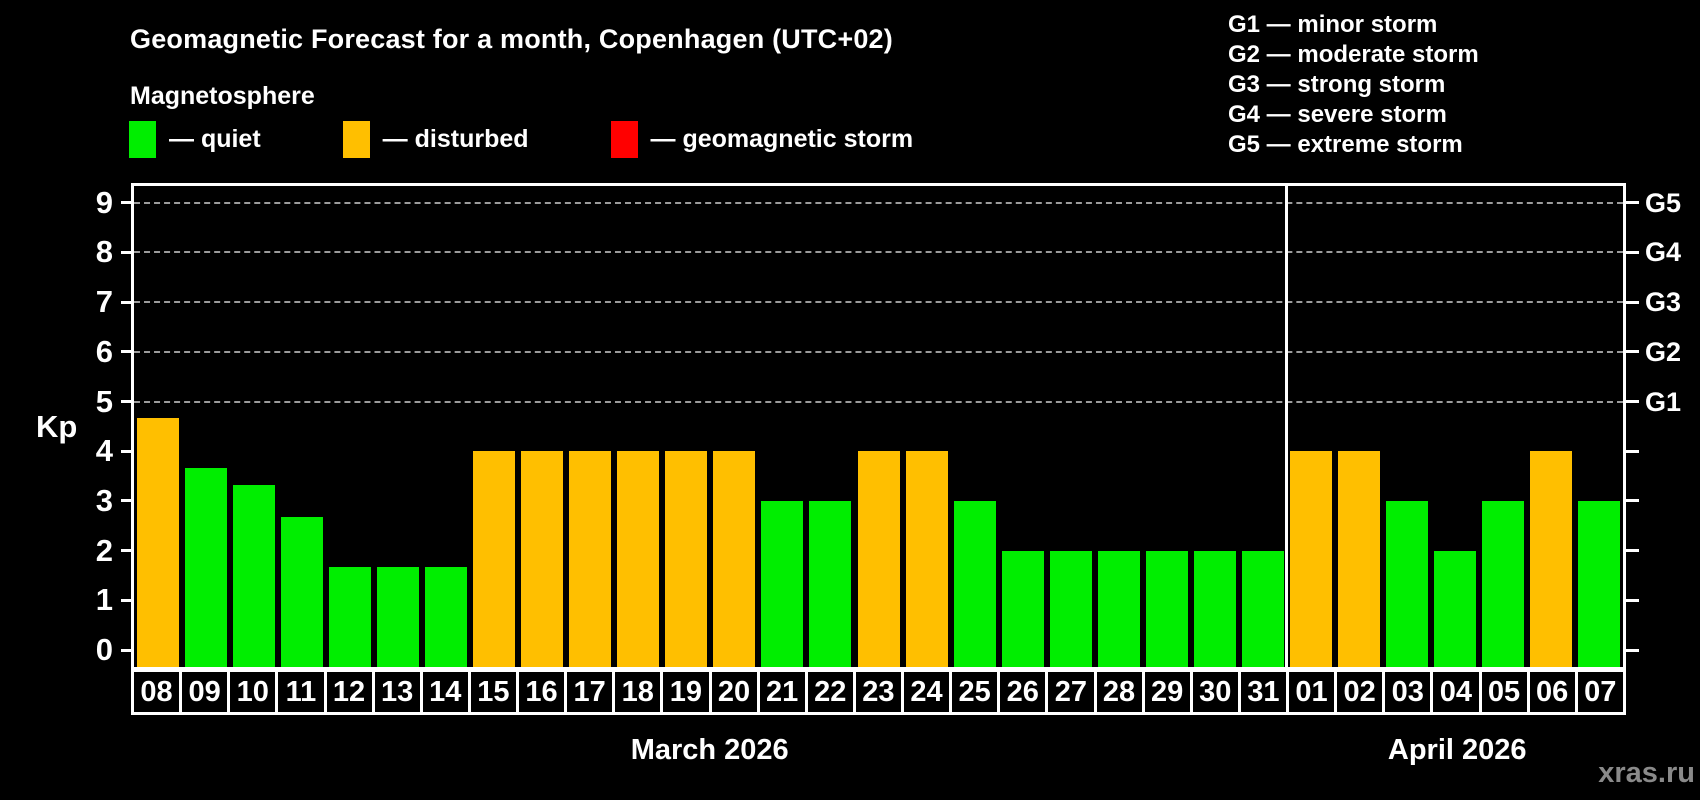 The width and height of the screenshot is (1700, 800). What do you see at coordinates (542, 692) in the screenshot?
I see `date-cell-mar-16: 16` at bounding box center [542, 692].